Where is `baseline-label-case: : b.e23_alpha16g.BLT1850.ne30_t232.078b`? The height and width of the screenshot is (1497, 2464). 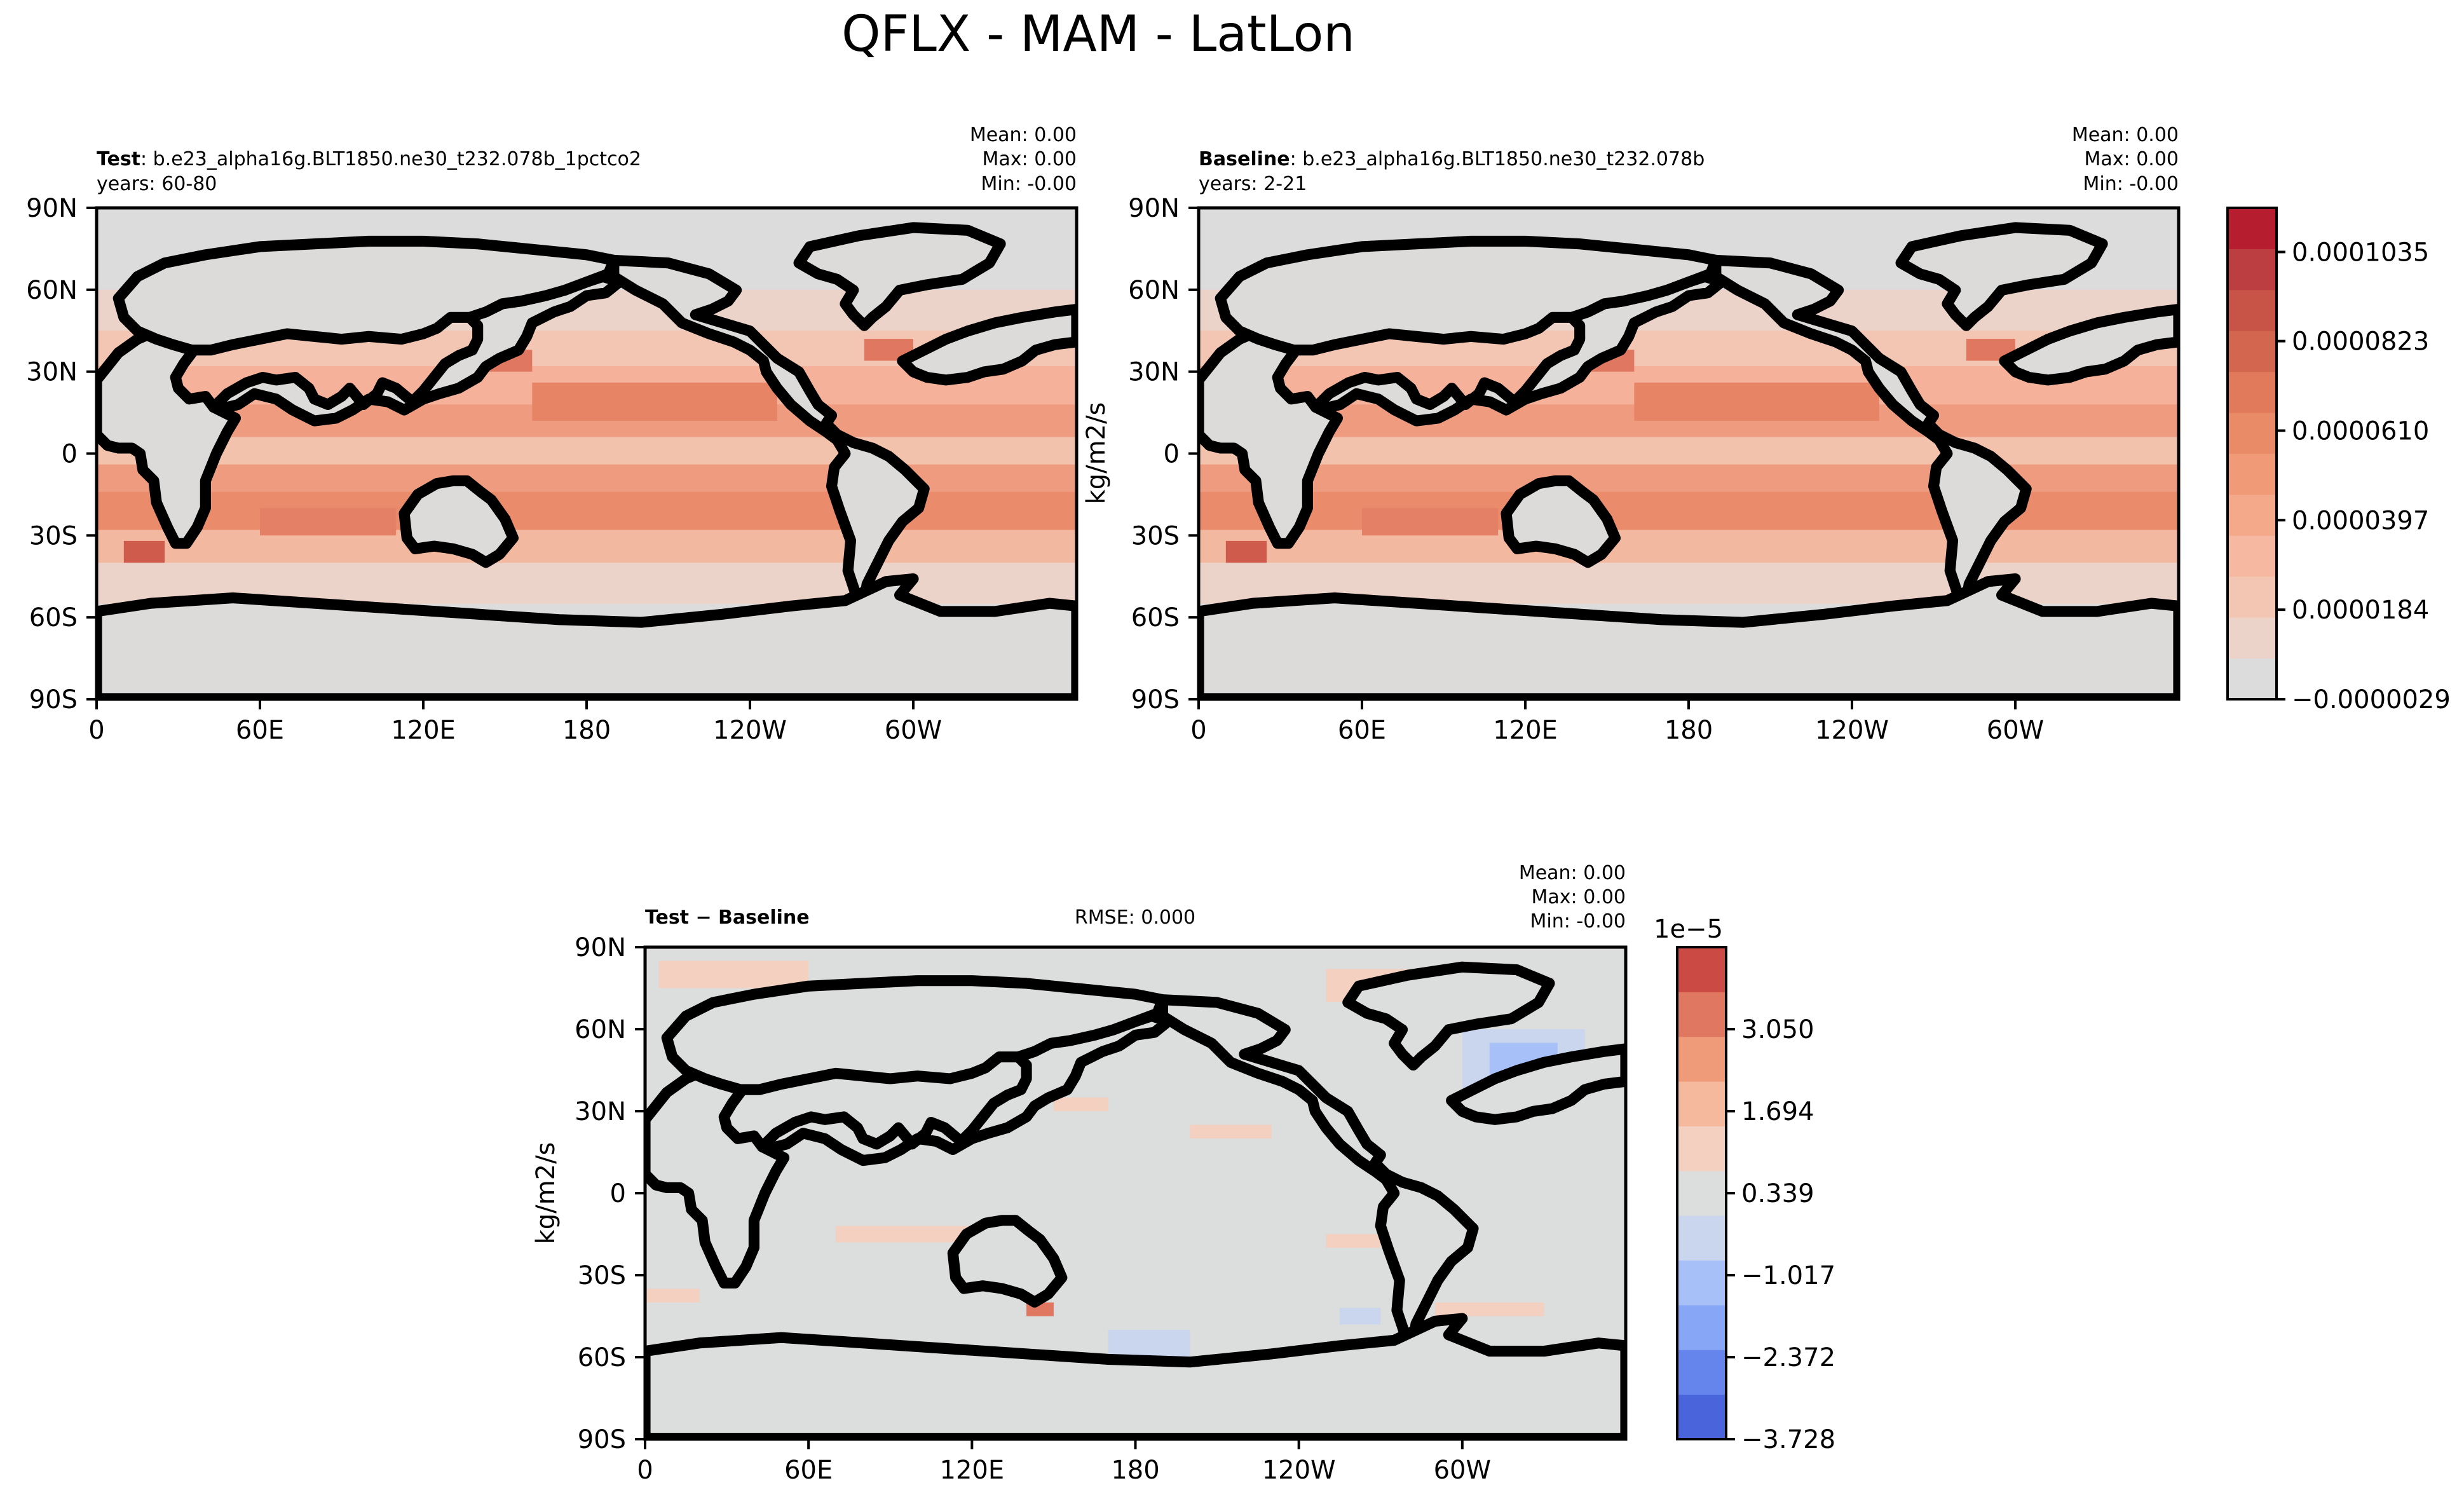
baseline-label-case: : b.e23_alpha16g.BLT1850.ne30_t232.078b is located at coordinates (1497, 159).